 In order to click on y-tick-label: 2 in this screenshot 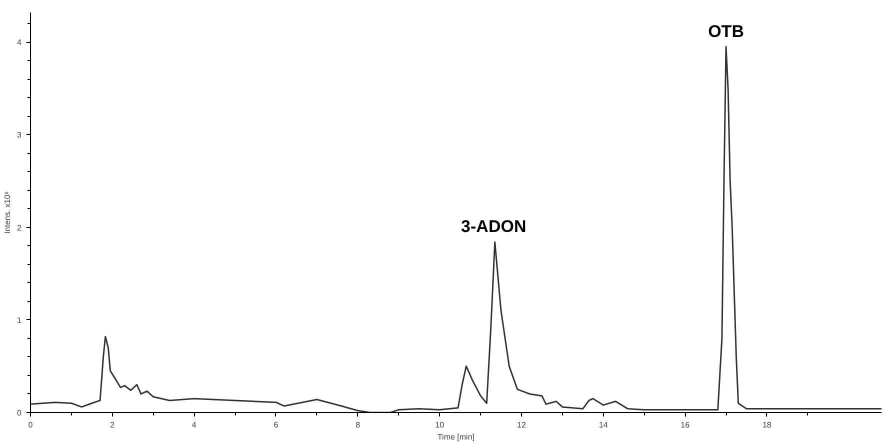, I will do `click(19, 227)`.